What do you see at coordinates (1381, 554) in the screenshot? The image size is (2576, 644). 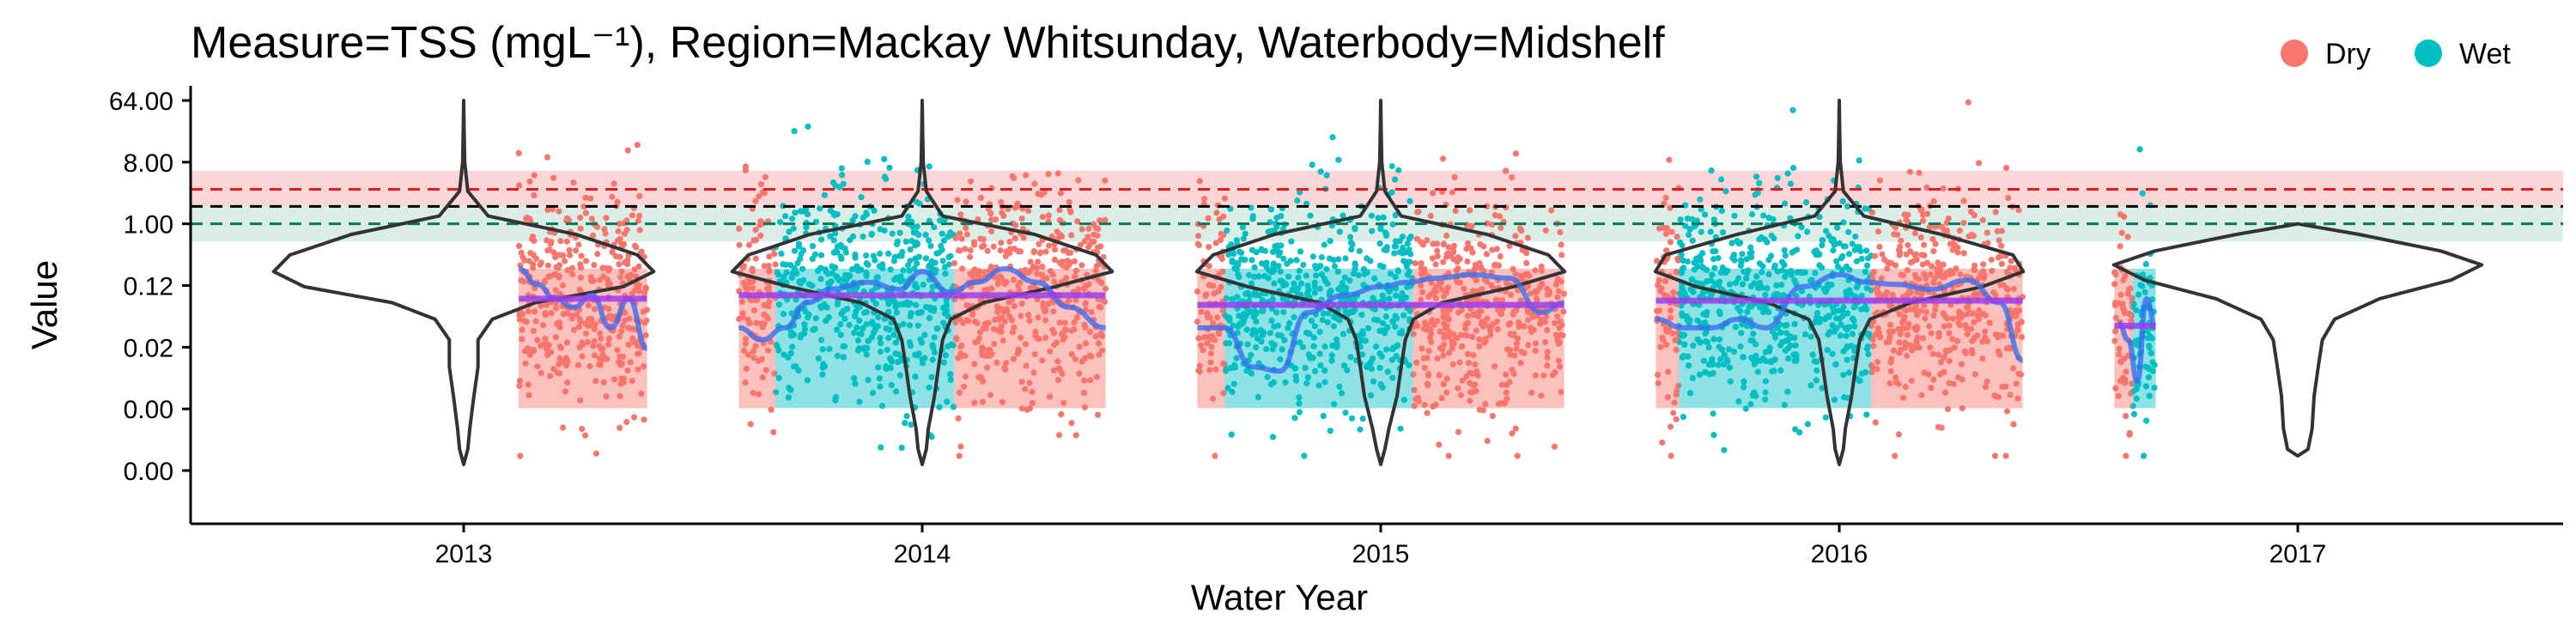 I see `x-tick-label: 2015` at bounding box center [1381, 554].